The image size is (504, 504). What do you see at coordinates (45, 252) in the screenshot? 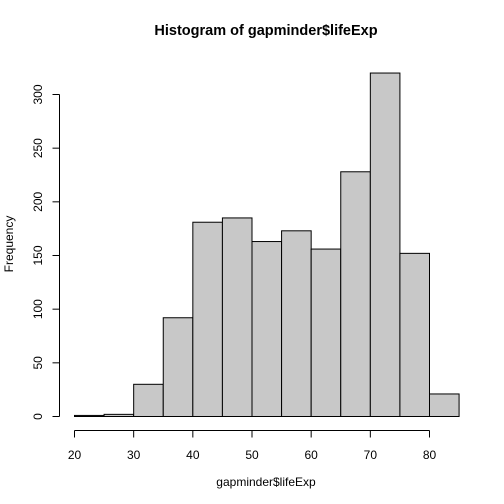
I see `y-axis: 0 50 100 150 200 250 300` at bounding box center [45, 252].